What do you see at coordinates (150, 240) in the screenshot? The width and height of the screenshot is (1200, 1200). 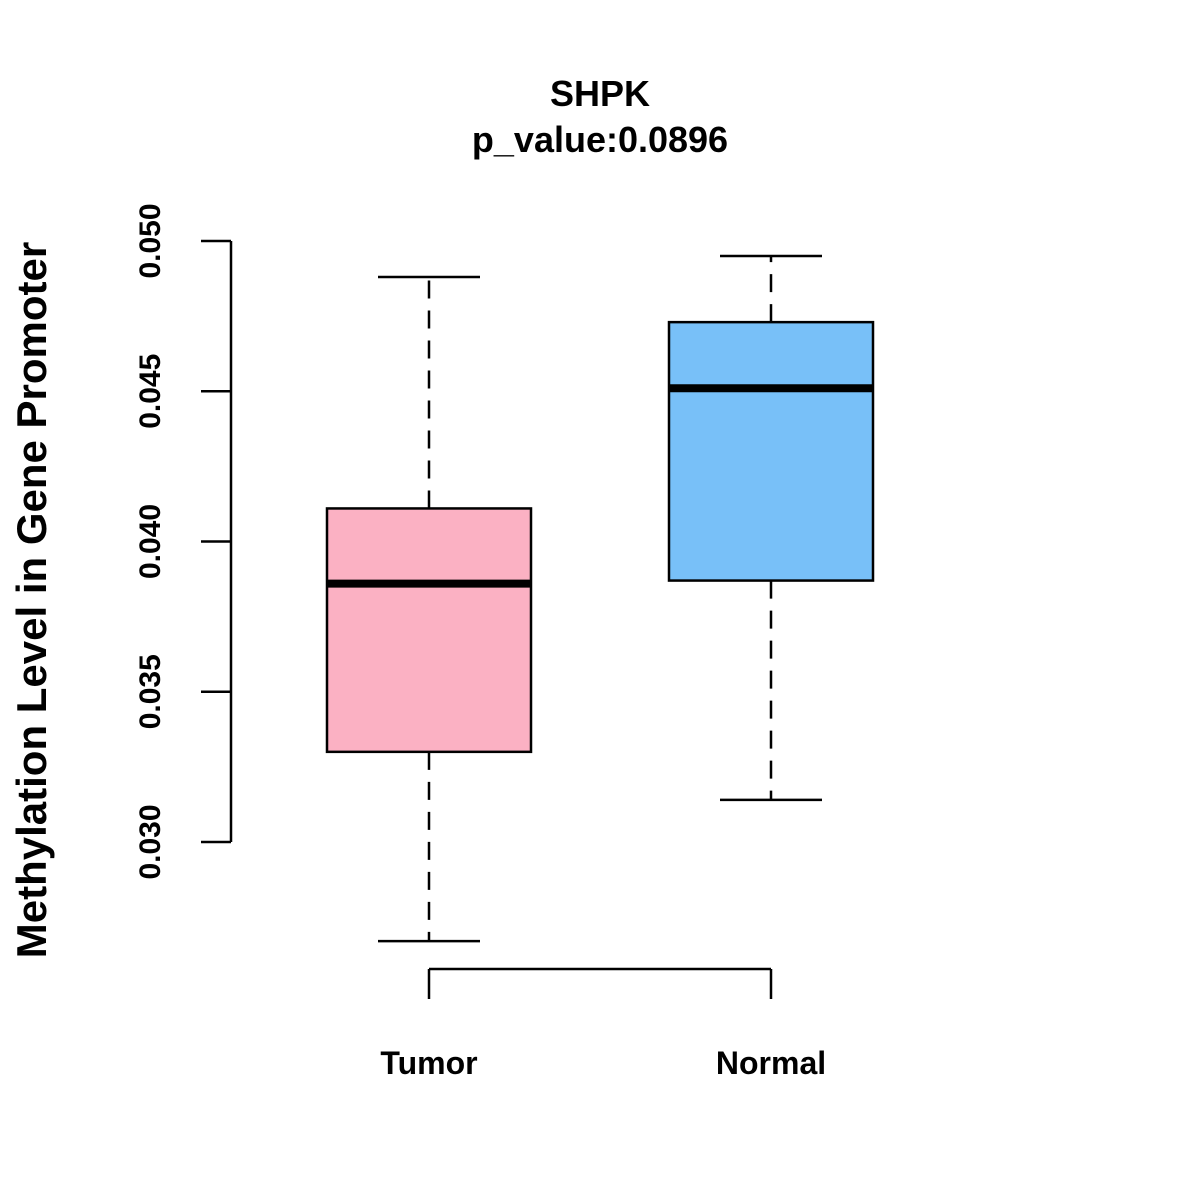 I see `y-tick-label-0.050: 0.050` at bounding box center [150, 240].